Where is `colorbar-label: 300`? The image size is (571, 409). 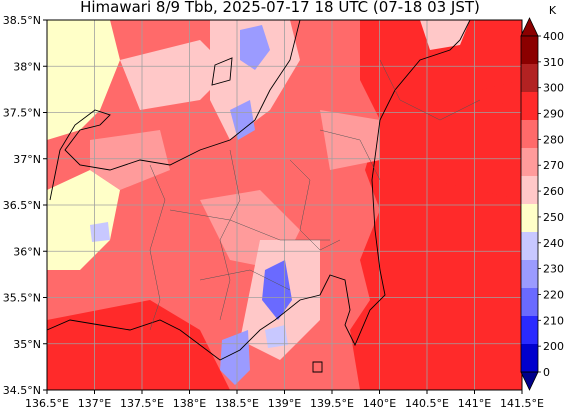
colorbar-label: 300 is located at coordinates (553, 88).